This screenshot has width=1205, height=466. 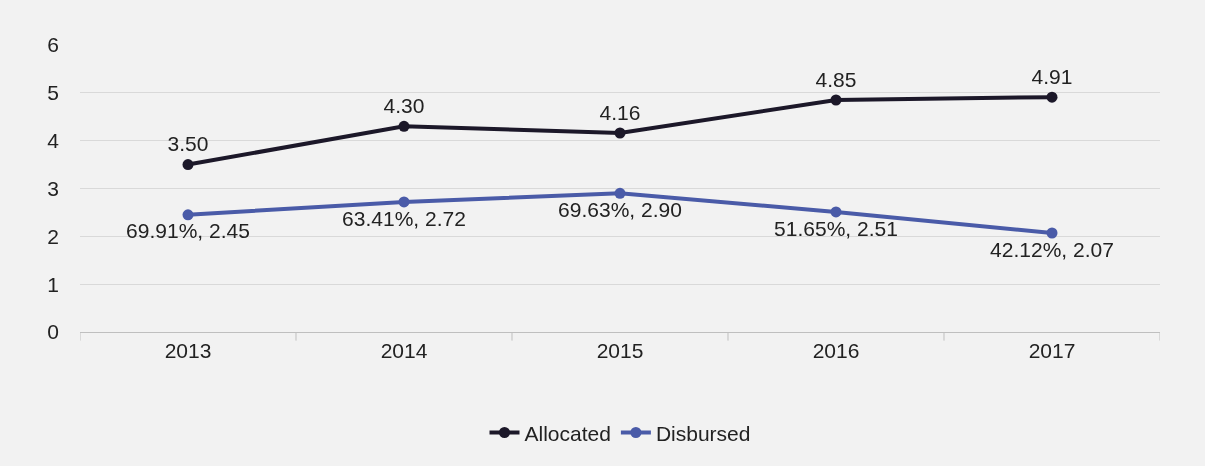 I want to click on data-label: 42.12%, 2.07, so click(x=1052, y=249).